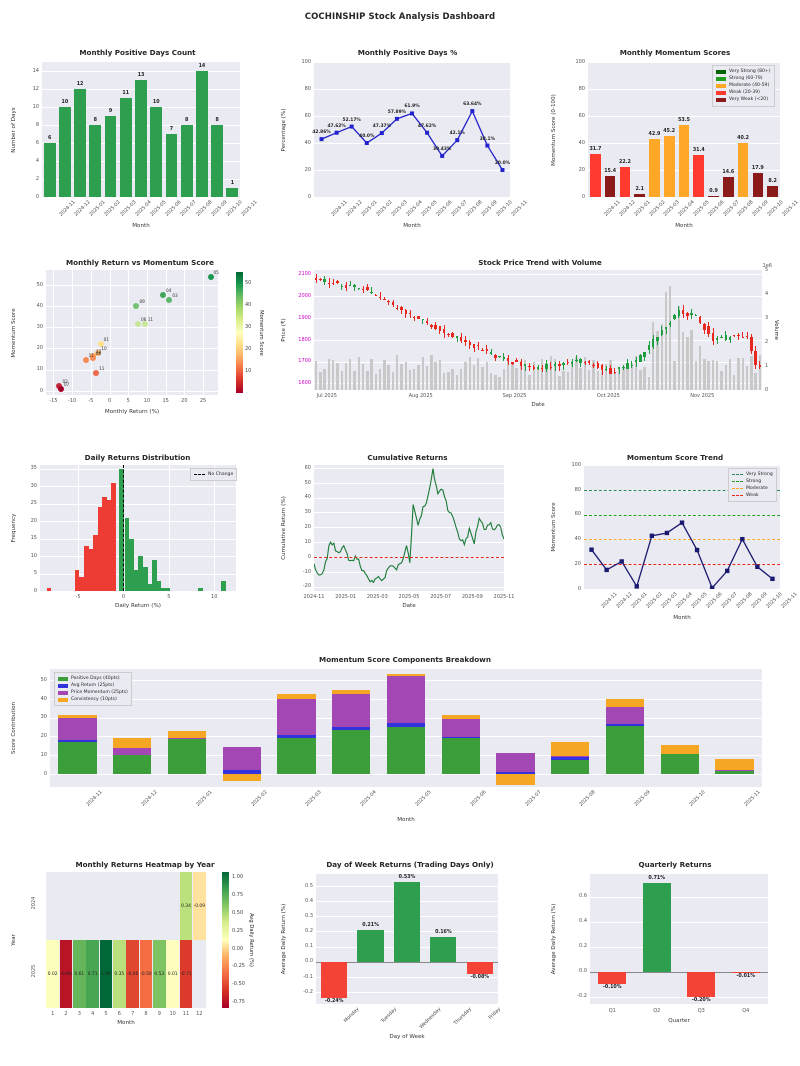 The width and height of the screenshot is (800, 1066). Describe the element at coordinates (159, 1014) in the screenshot. I see `x-tick-label: 9` at that location.